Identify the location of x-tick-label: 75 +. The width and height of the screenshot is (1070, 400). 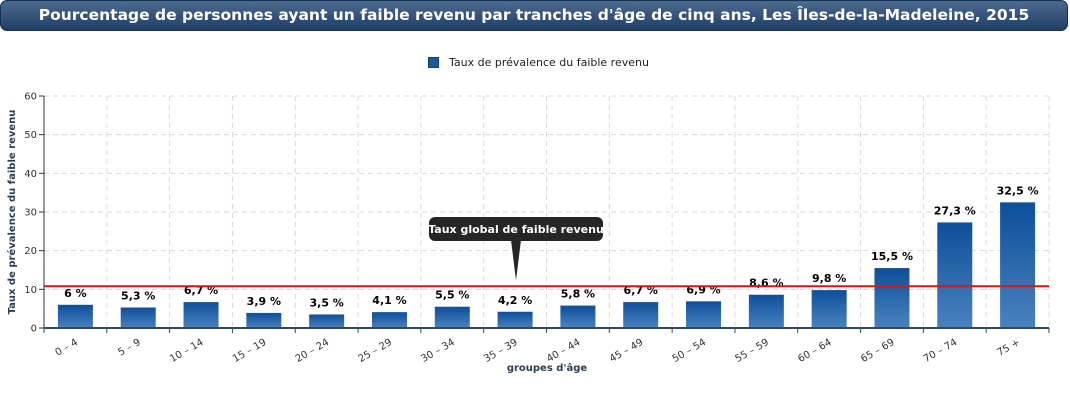
(1009, 348).